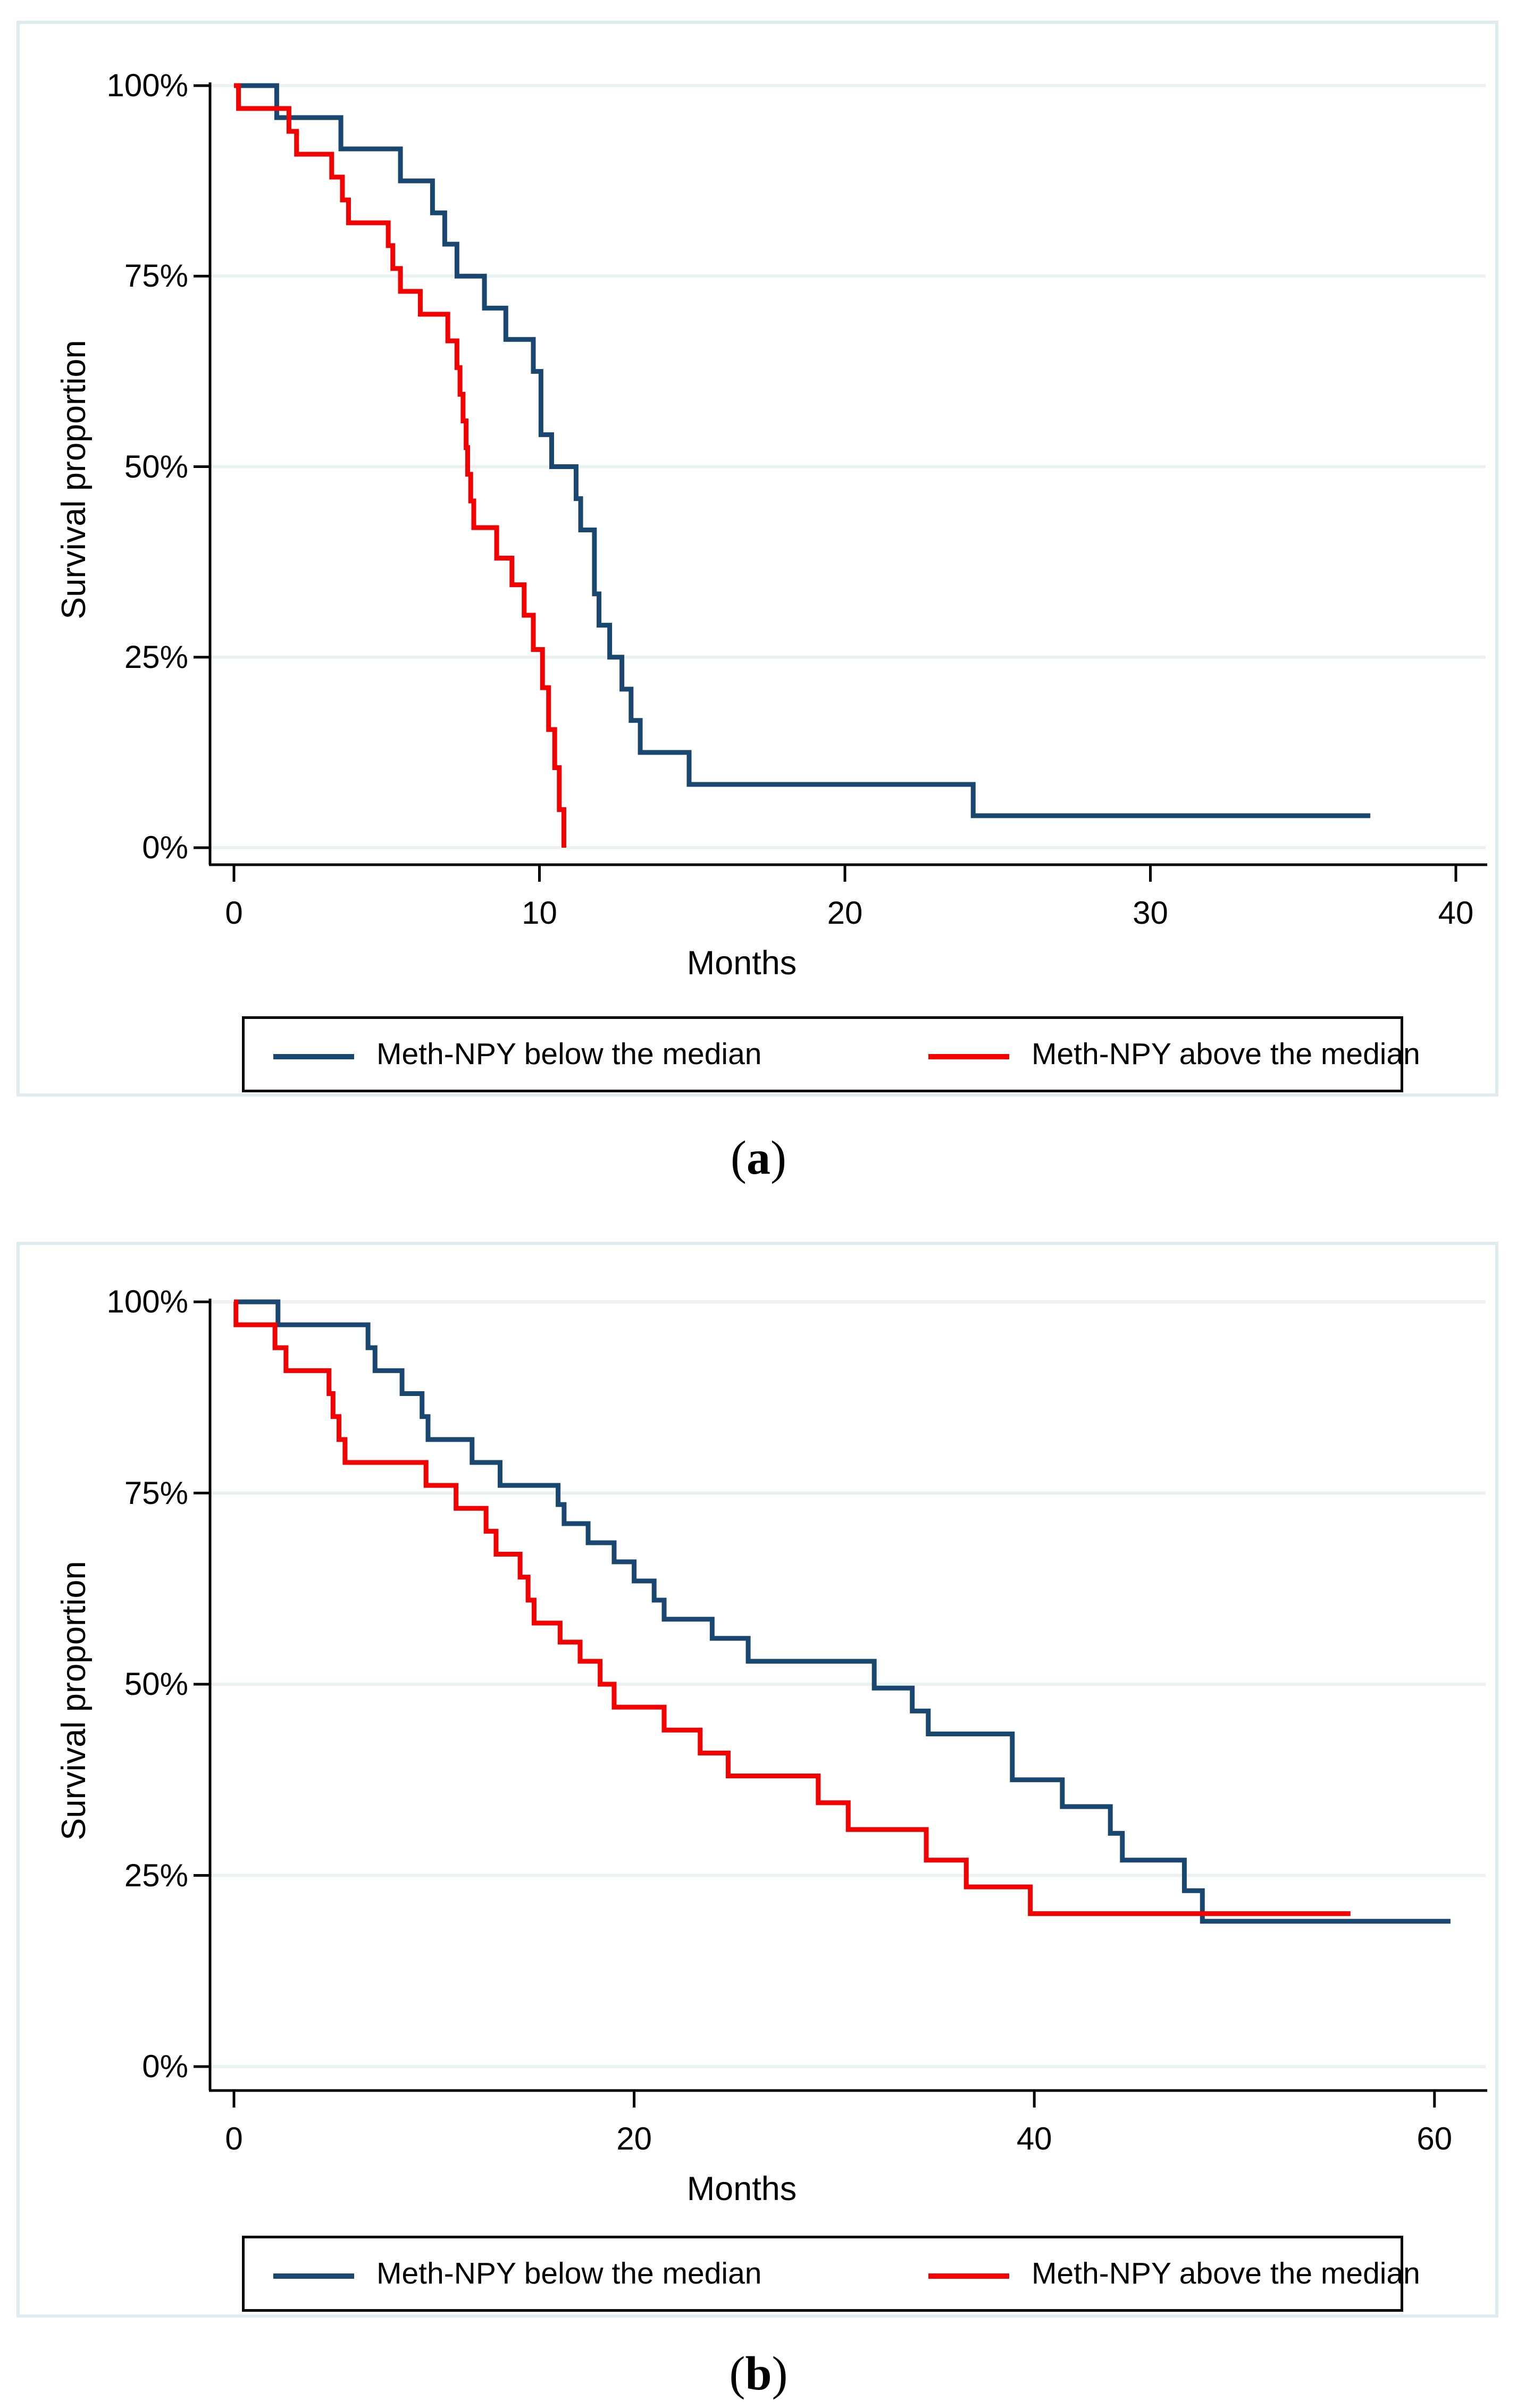 This screenshot has height=2408, width=1517. What do you see at coordinates (1150, 913) in the screenshot?
I see `x-tick-label: 30` at bounding box center [1150, 913].